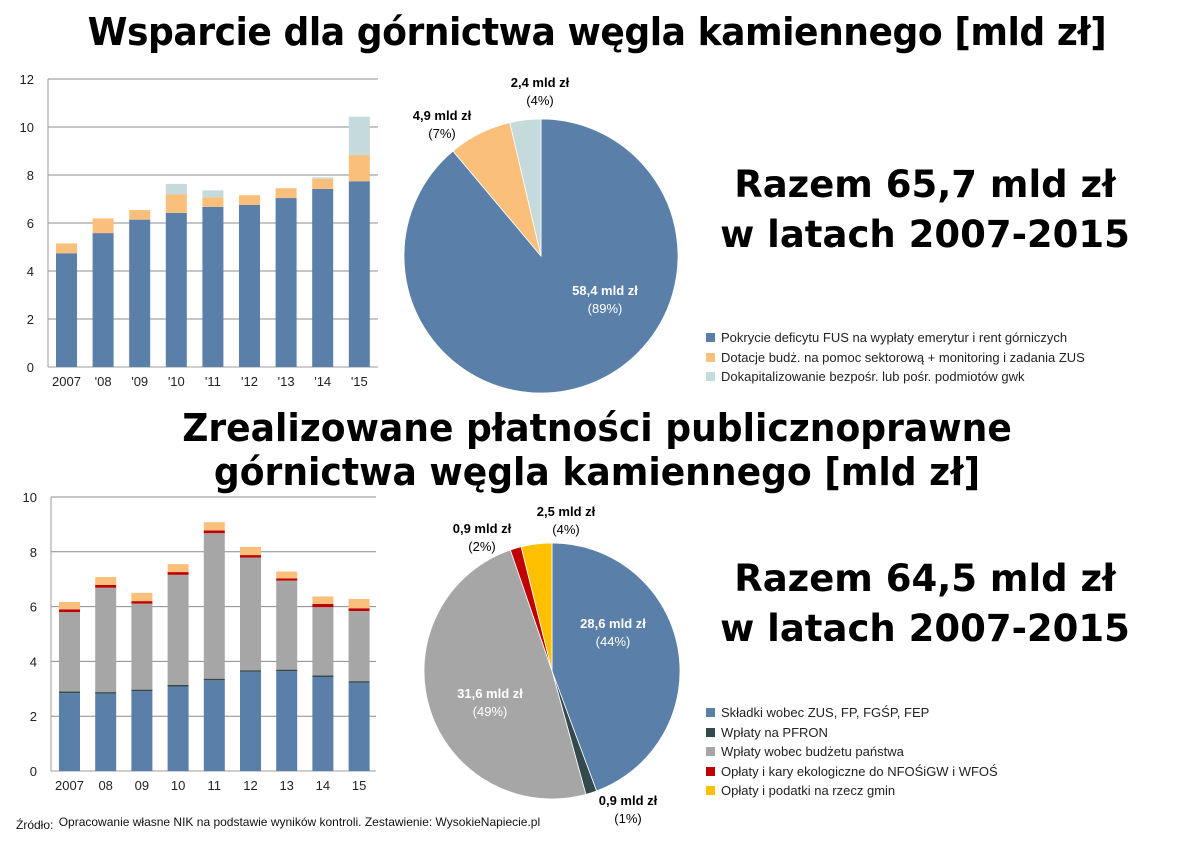  I want to click on x-tick-label: 14, so click(323, 785).